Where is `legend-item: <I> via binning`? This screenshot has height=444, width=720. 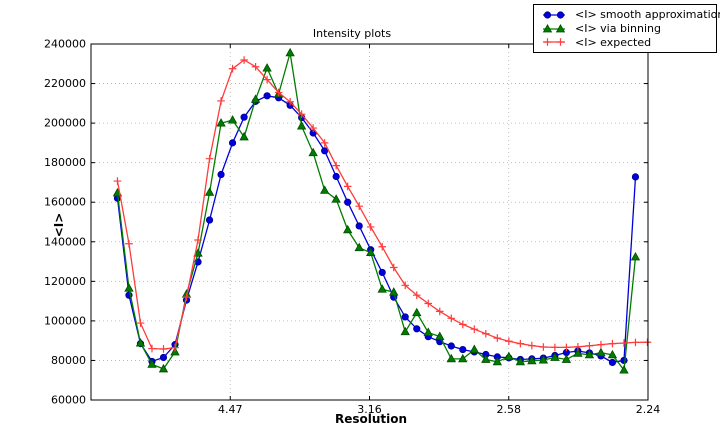 legend-item: <I> via binning is located at coordinates (626, 29).